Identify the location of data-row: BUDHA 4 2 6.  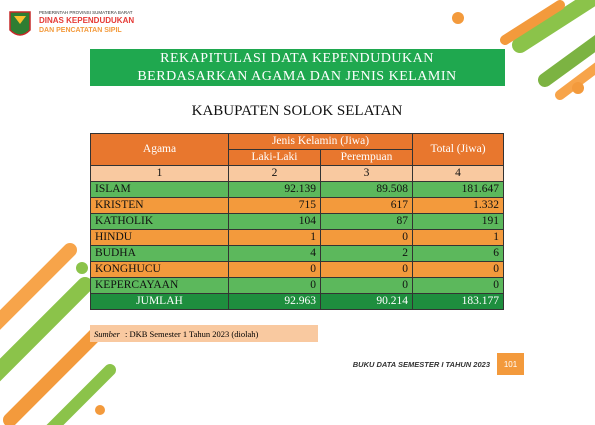
(297, 253).